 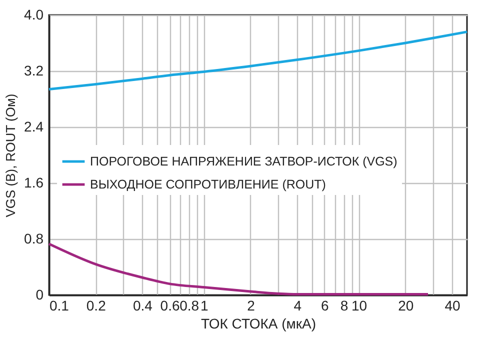 What do you see at coordinates (204, 306) in the screenshot?
I see `x-tick-label: 1` at bounding box center [204, 306].